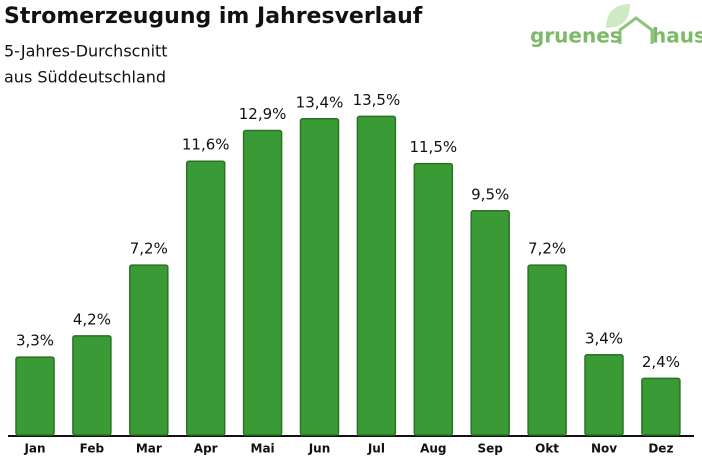  What do you see at coordinates (263, 114) in the screenshot?
I see `value-label: 12,9%` at bounding box center [263, 114].